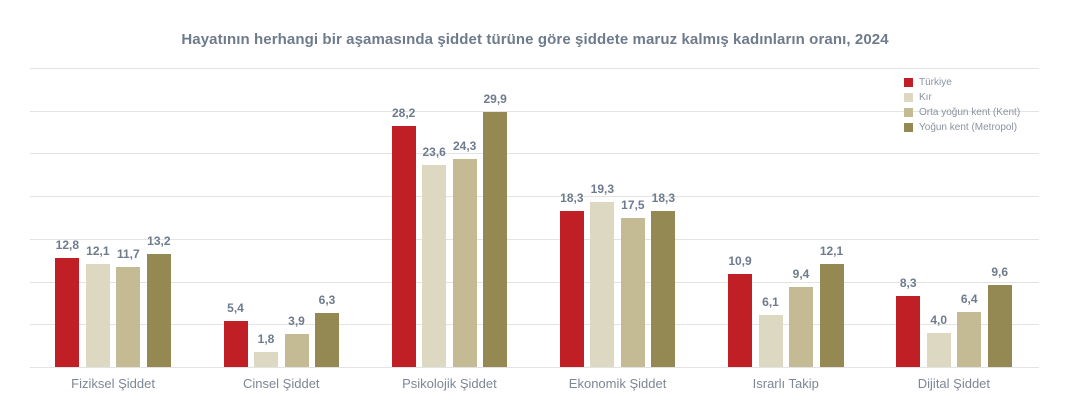 Image resolution: width=1090 pixels, height=401 pixels. I want to click on legend-item: Yoğun kent (Metropol), so click(962, 127).